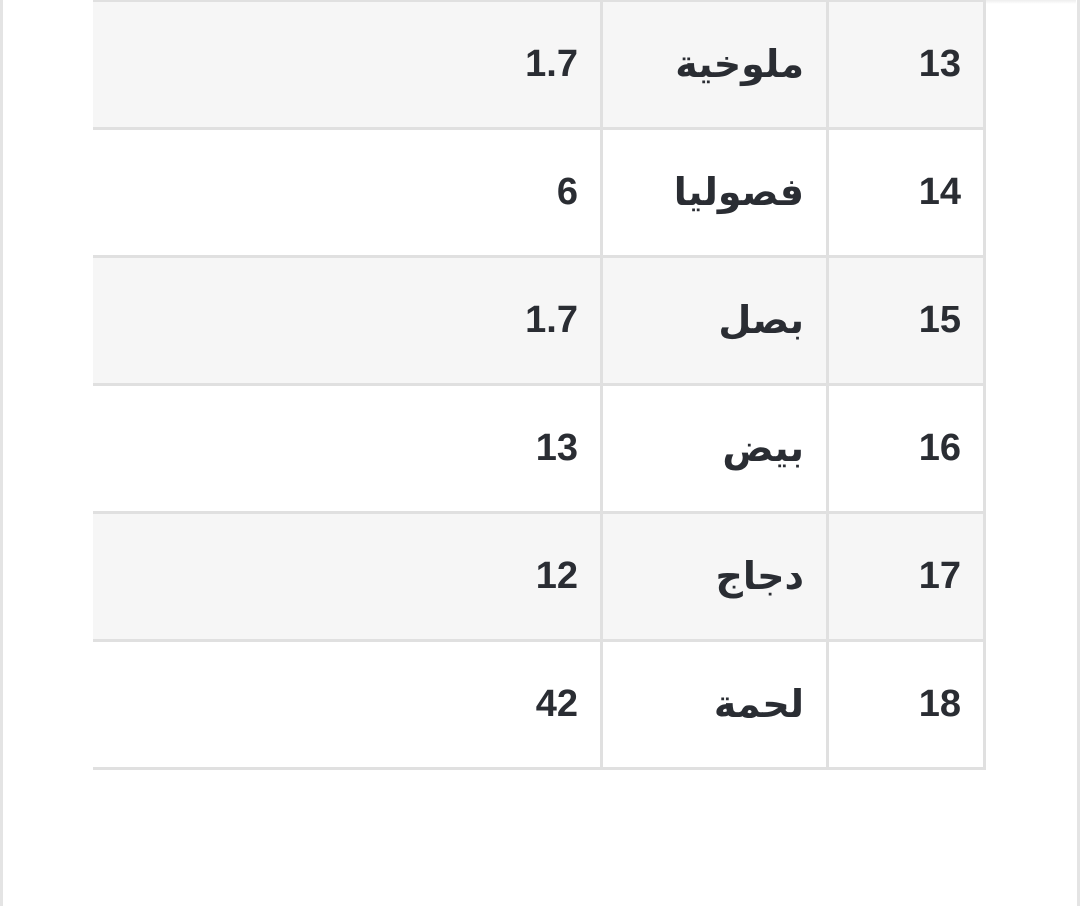  I want to click on header-shadow, so click(1031, 2).